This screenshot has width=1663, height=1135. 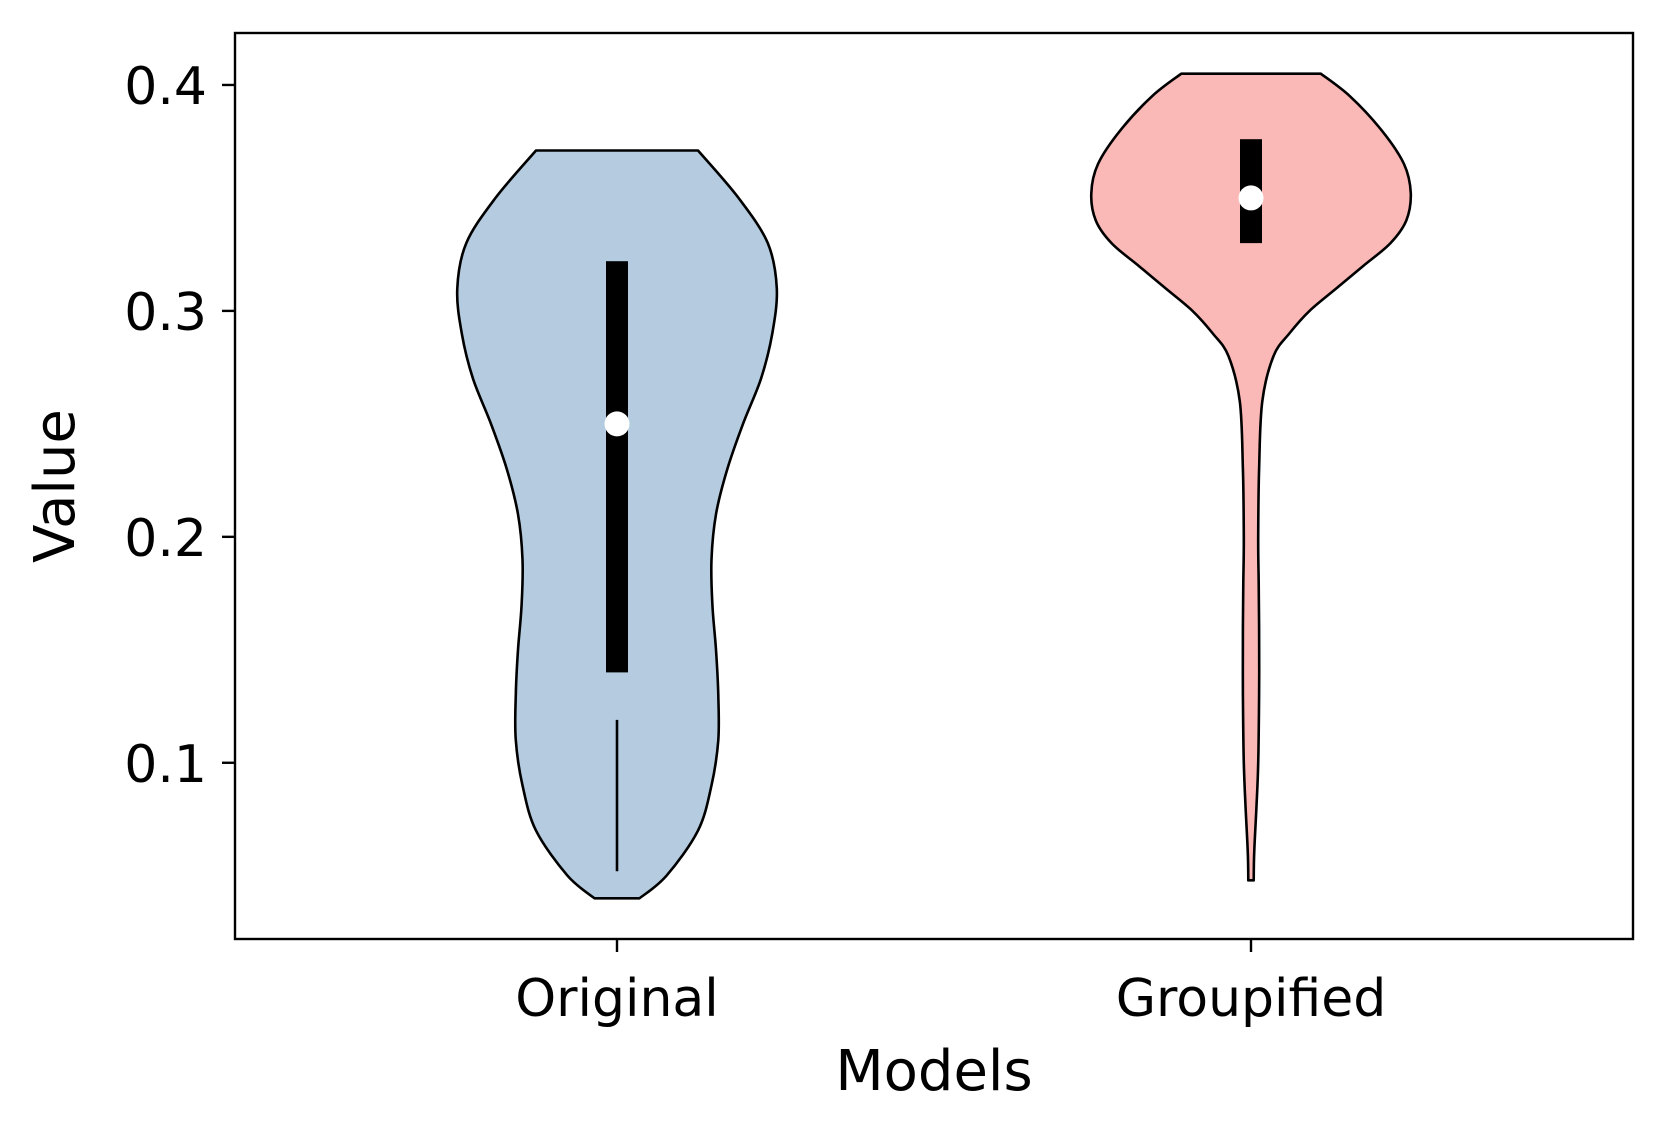 What do you see at coordinates (950, 984) in the screenshot?
I see `x-axis: Original Groupified` at bounding box center [950, 984].